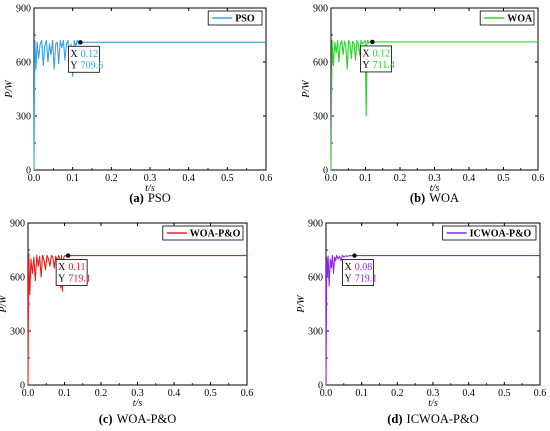 This screenshot has width=550, height=431. What do you see at coordinates (159, 198) in the screenshot?
I see `caption-text: PSO` at bounding box center [159, 198].